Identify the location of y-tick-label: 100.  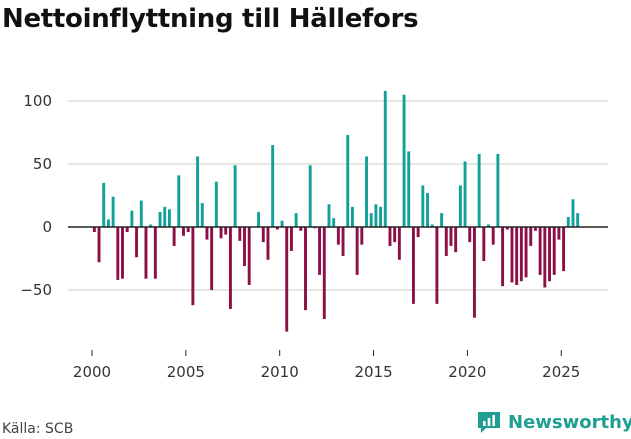
(37, 101).